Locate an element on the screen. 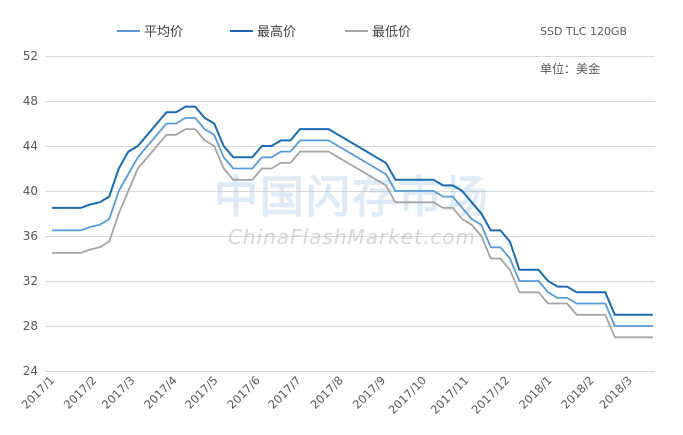 Image resolution: width=683 pixels, height=435 pixels. legend: 平均价 最高价 最低价 is located at coordinates (264, 32).